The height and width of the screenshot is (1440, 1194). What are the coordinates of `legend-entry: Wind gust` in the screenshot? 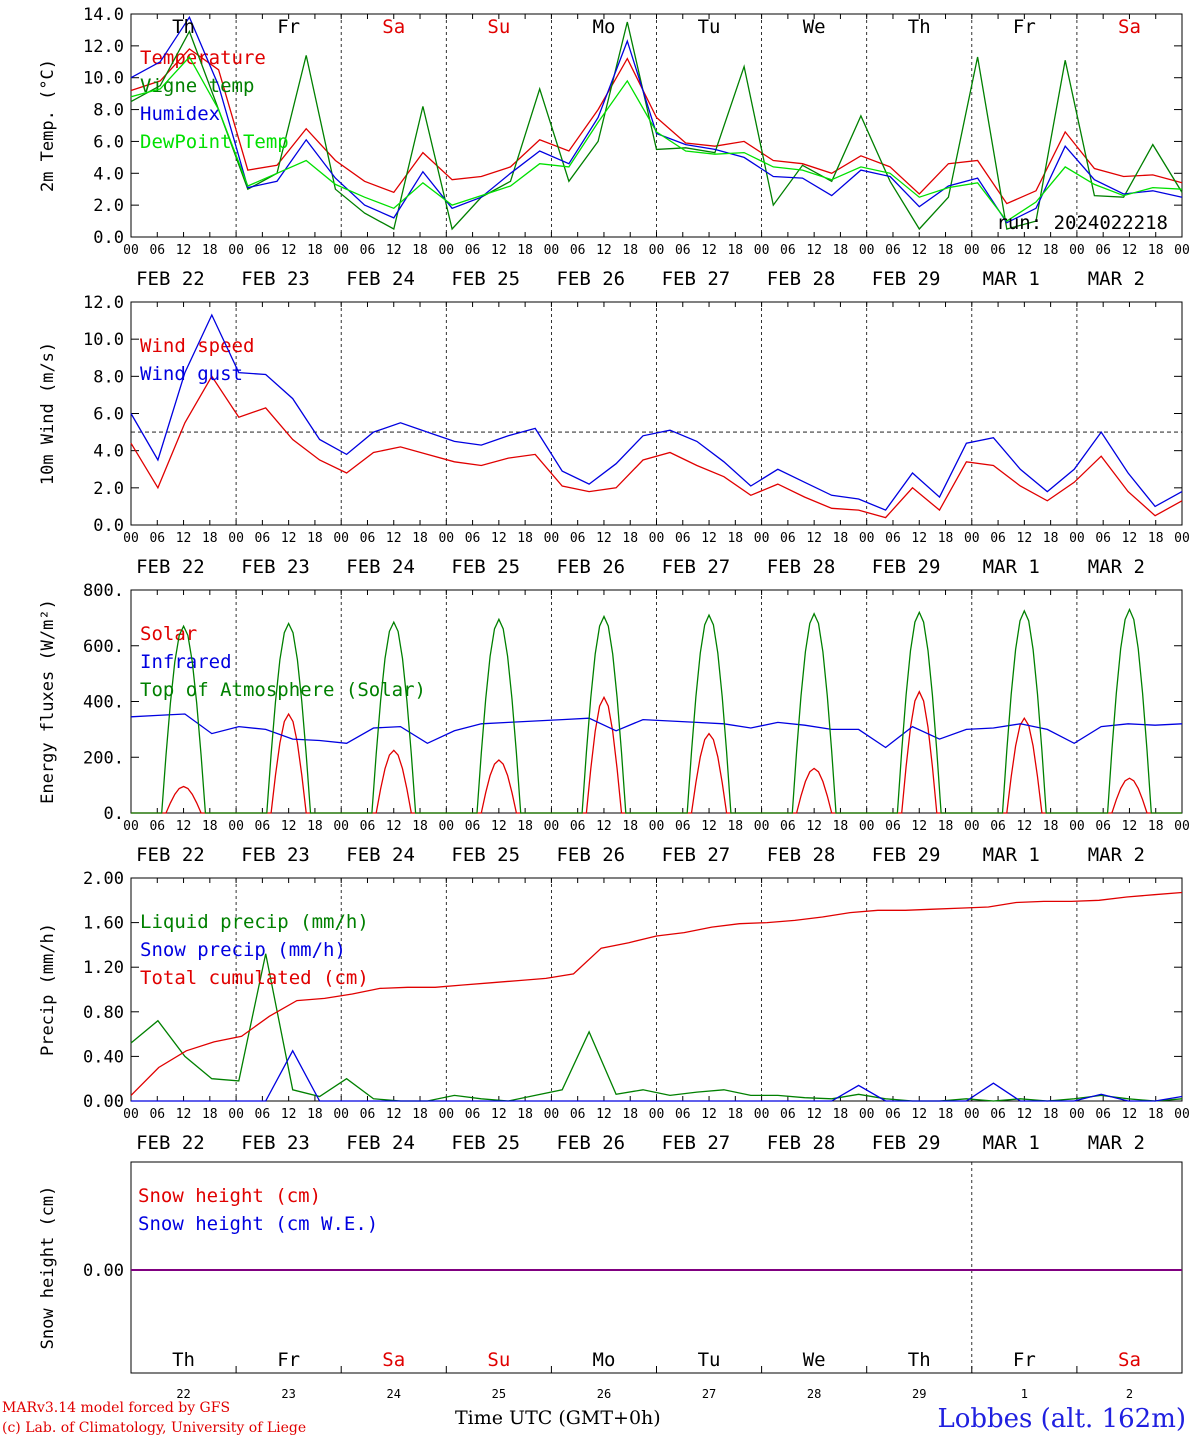 It's located at (191, 374).